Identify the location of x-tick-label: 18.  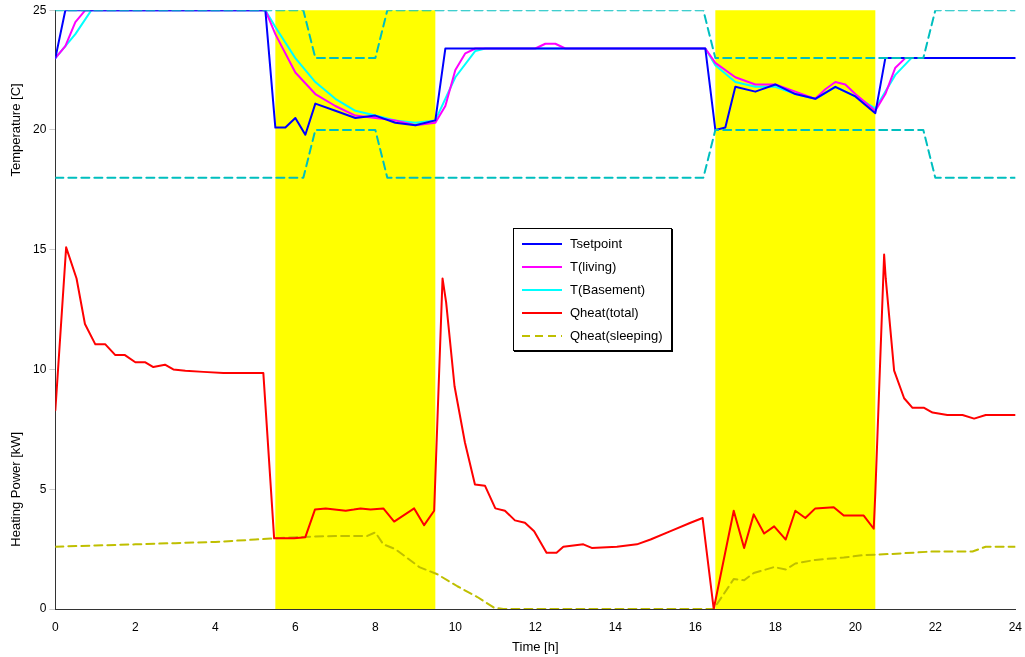
(775, 626).